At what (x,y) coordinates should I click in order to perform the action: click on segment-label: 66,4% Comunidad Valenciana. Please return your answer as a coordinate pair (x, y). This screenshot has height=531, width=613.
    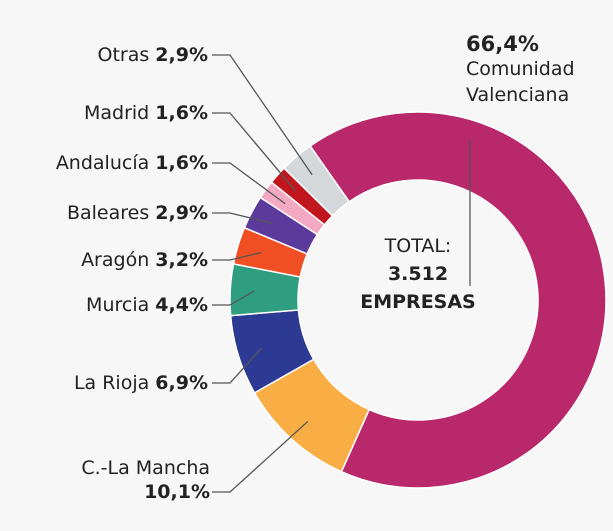
    Looking at the image, I should click on (531, 70).